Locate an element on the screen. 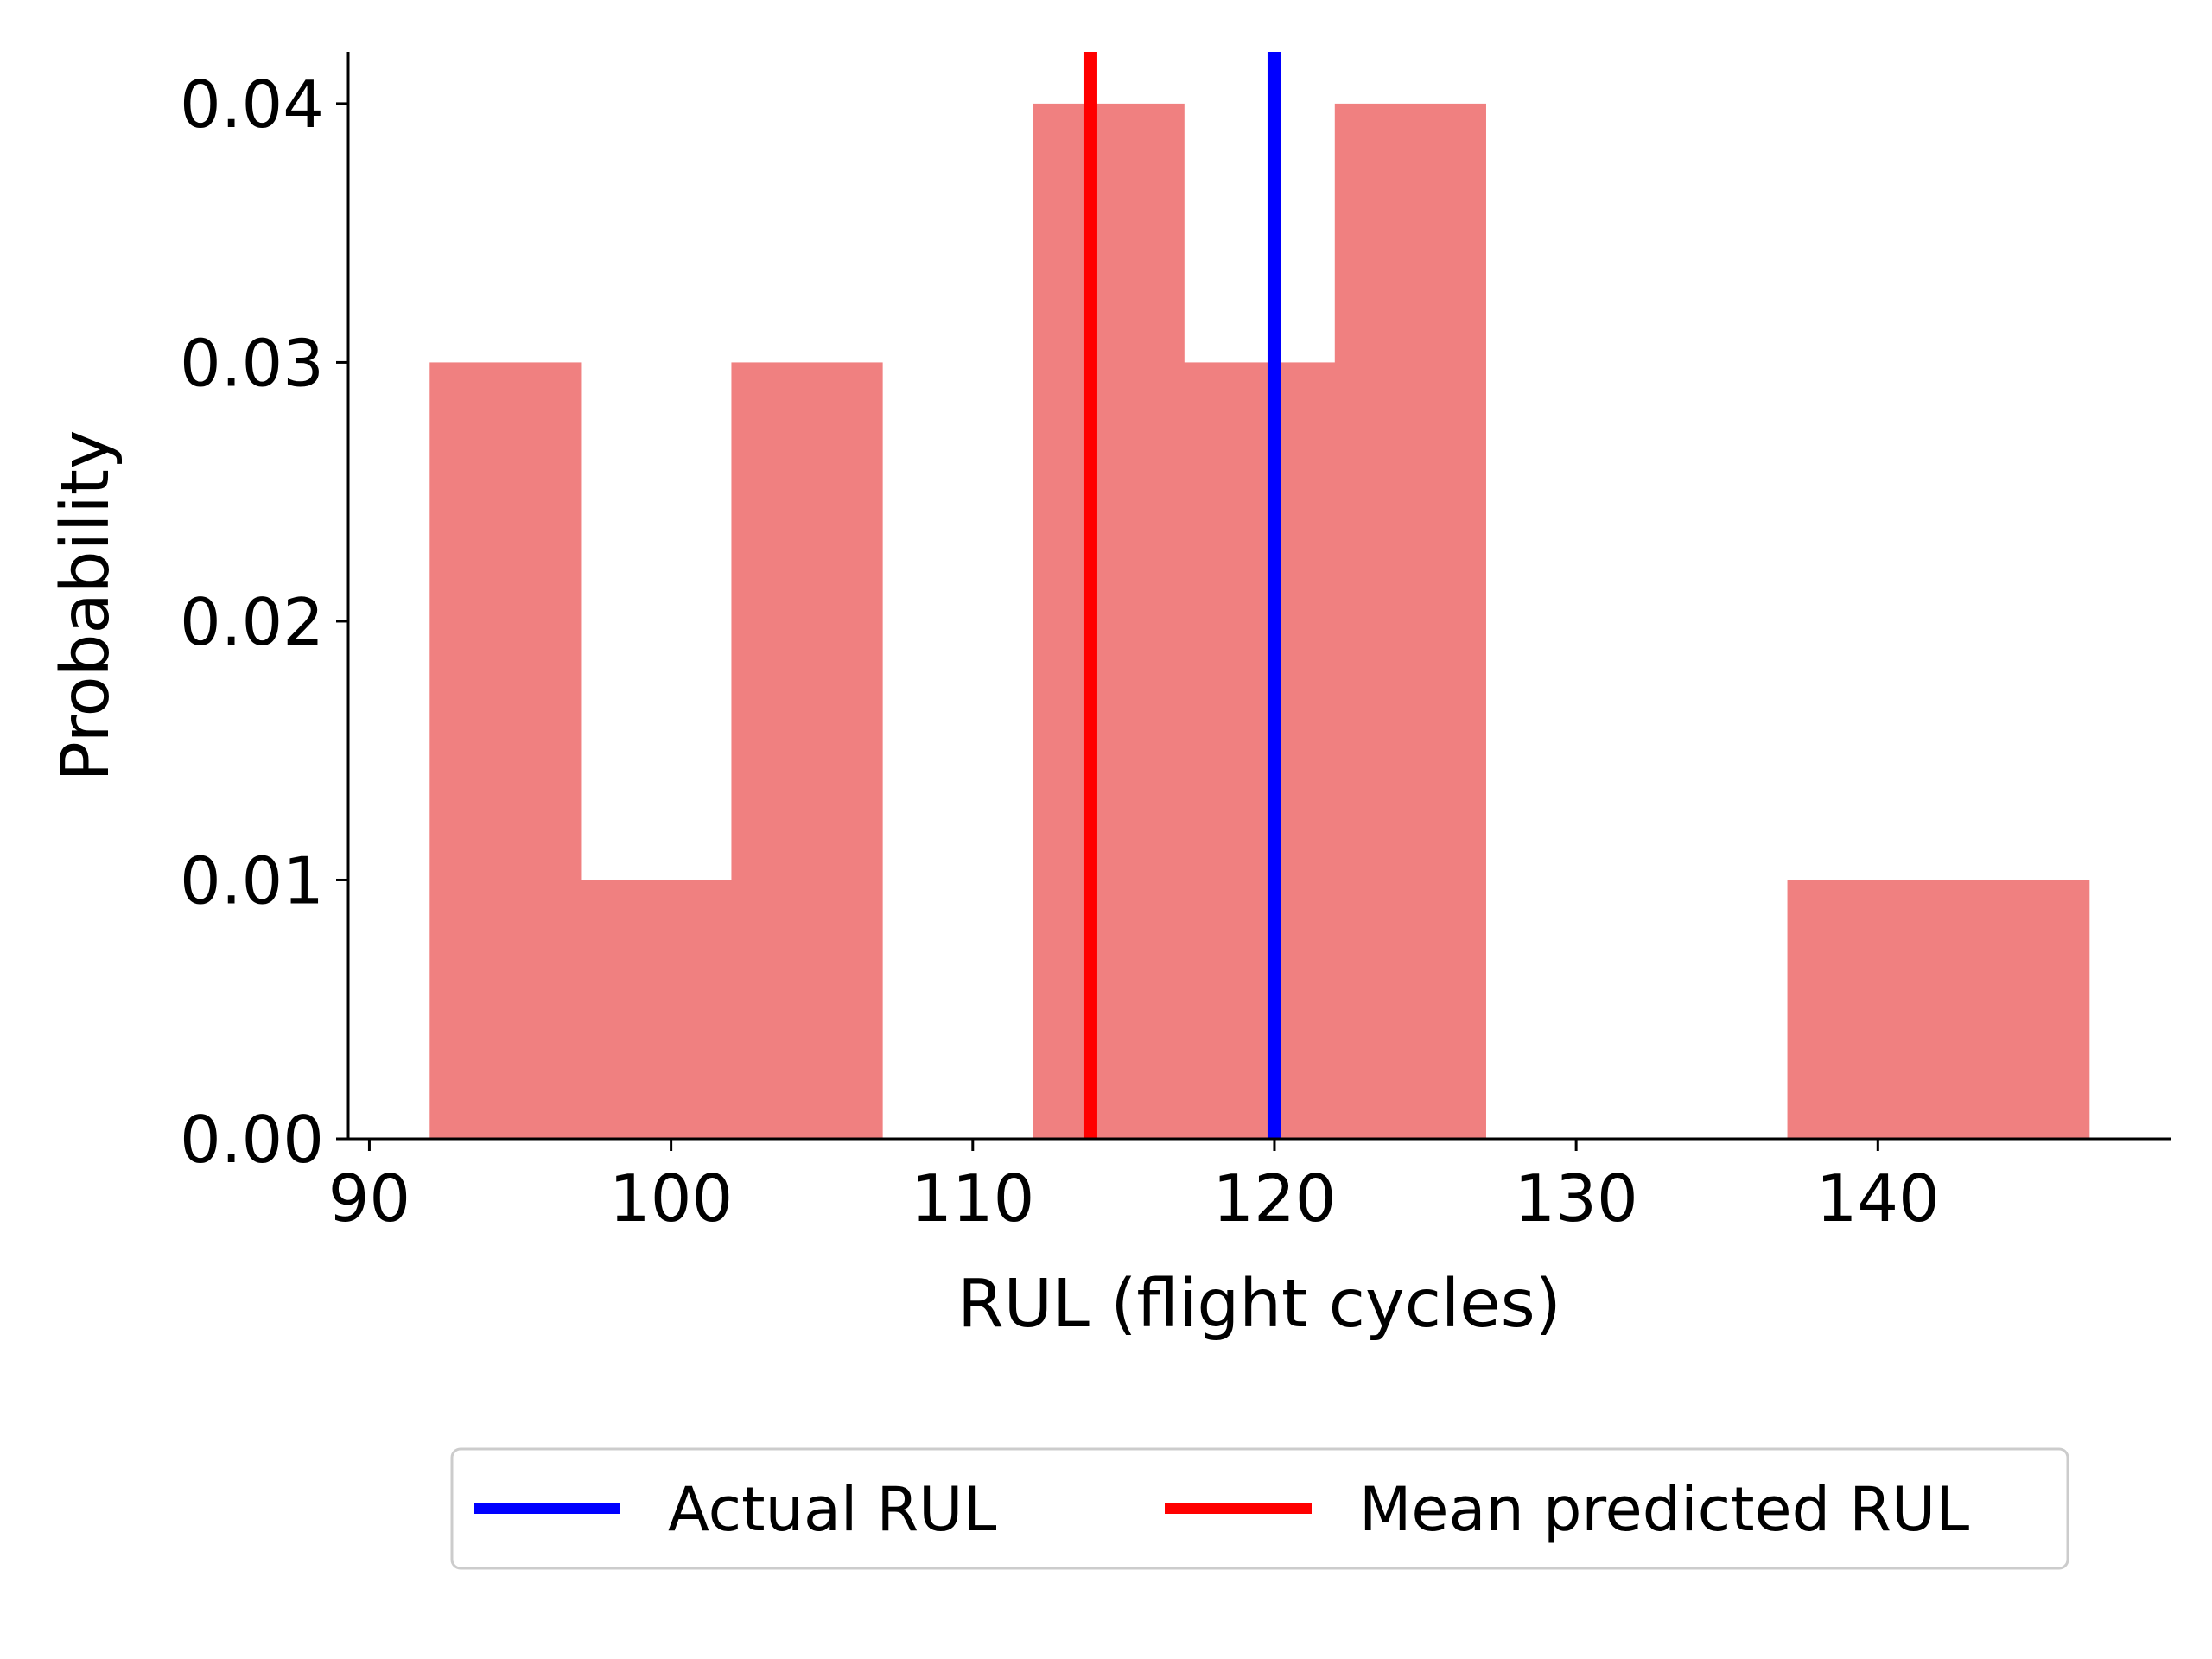  legend-label-actual-rul: Actual RUL is located at coordinates (832, 1509).